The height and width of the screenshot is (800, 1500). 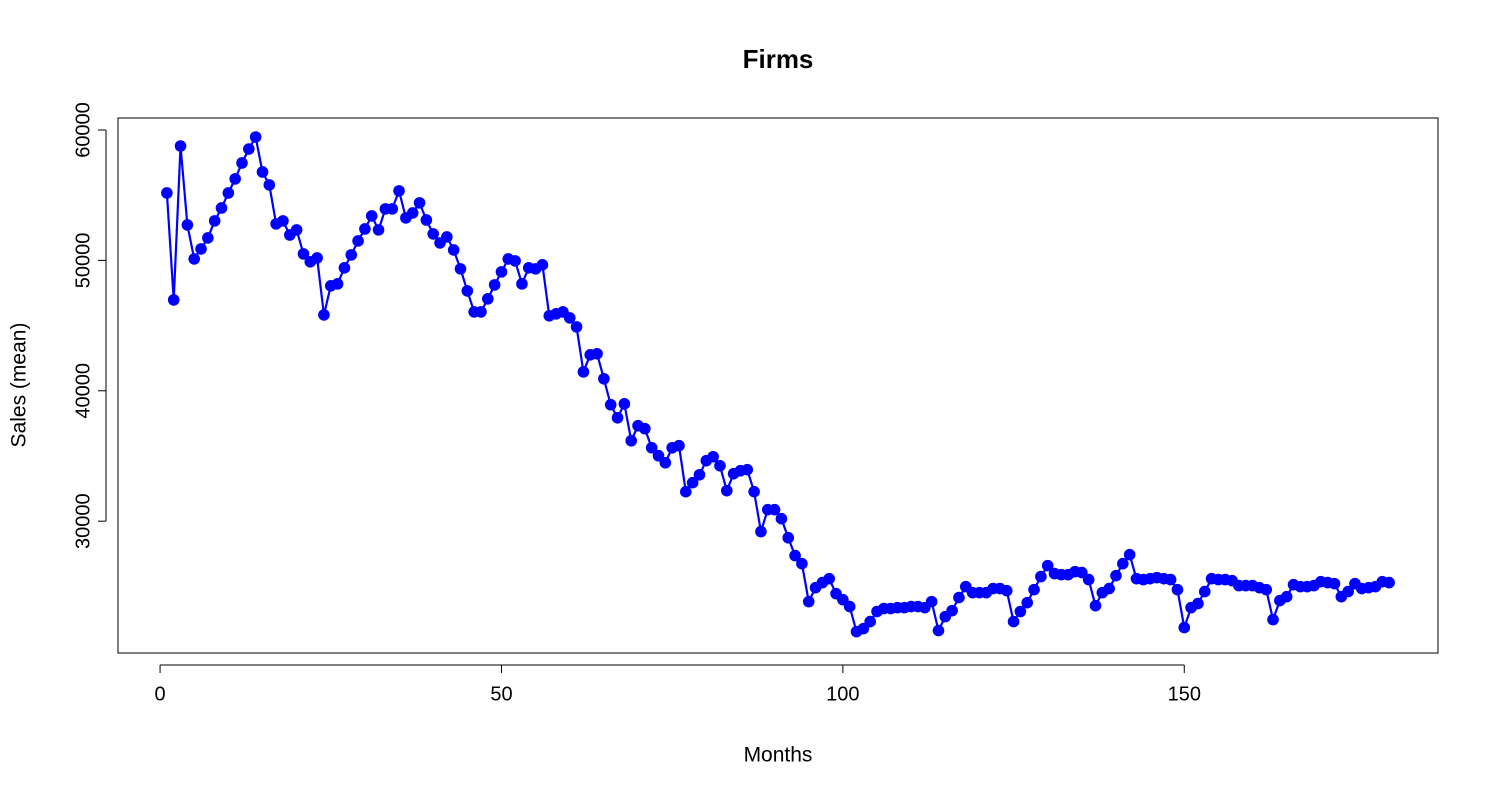 I want to click on chart-title: Firms, so click(x=778, y=59).